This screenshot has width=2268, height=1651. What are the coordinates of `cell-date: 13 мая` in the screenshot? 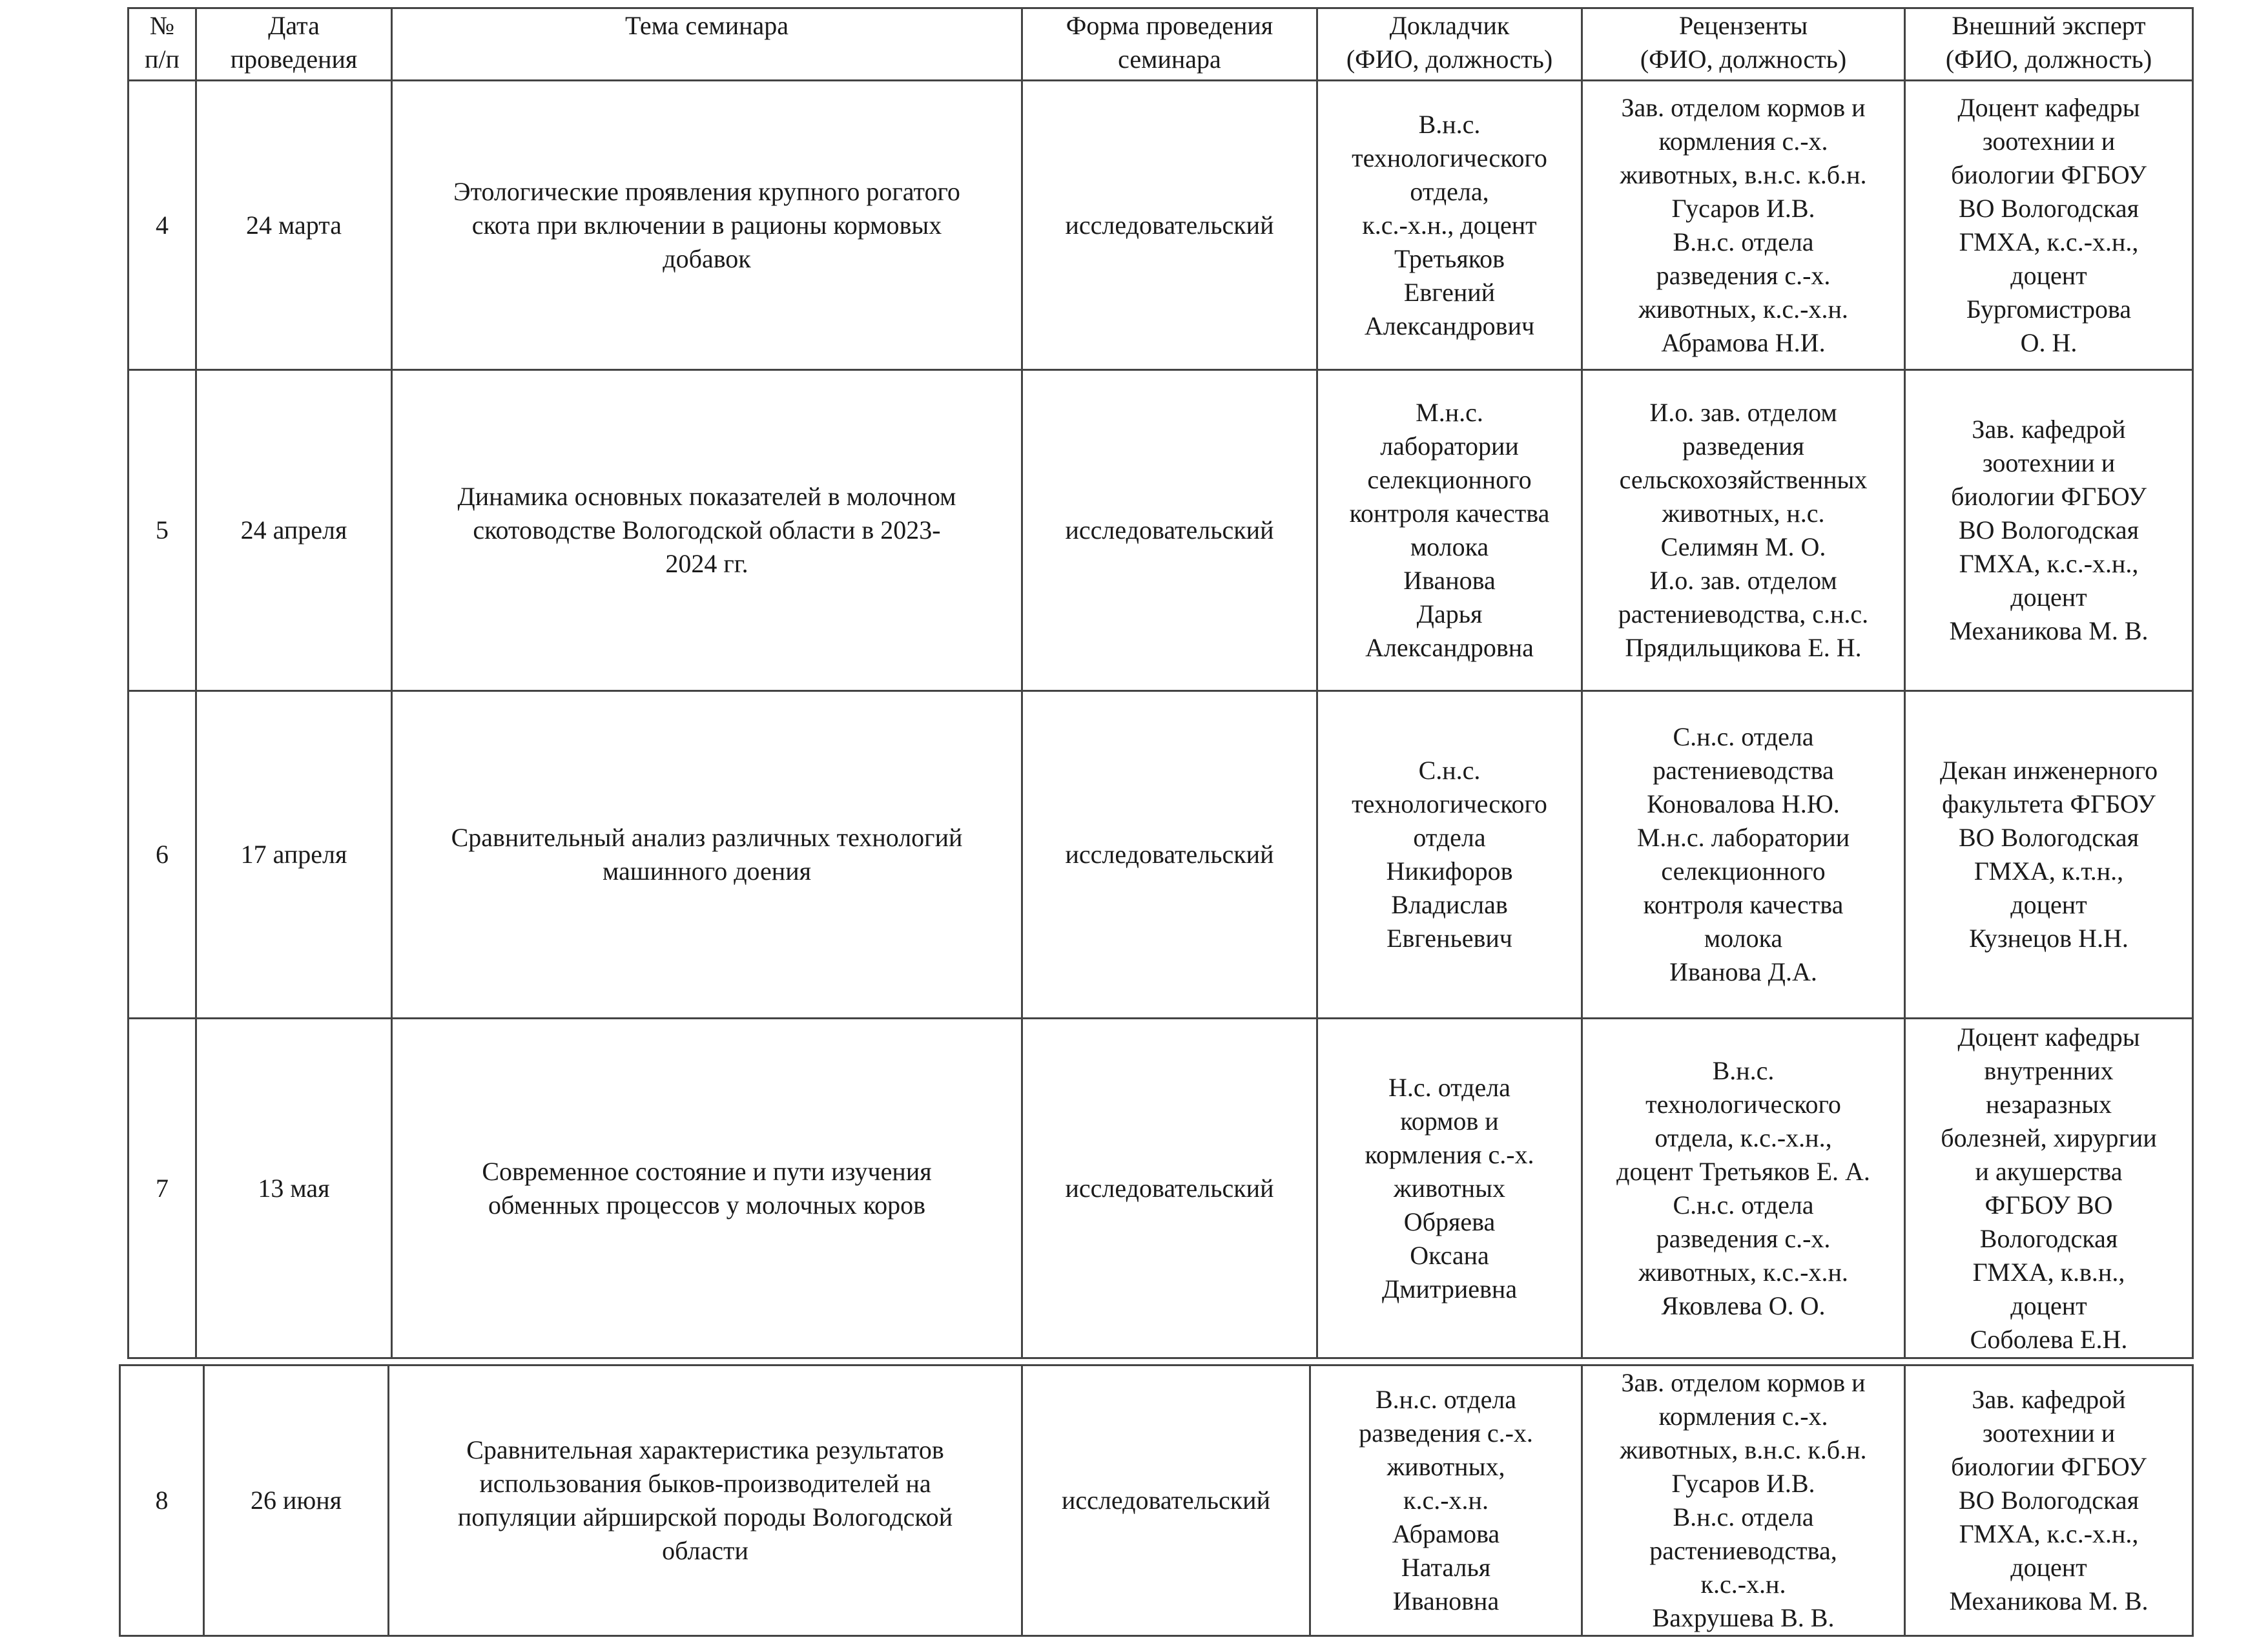 It's located at (294, 1188).